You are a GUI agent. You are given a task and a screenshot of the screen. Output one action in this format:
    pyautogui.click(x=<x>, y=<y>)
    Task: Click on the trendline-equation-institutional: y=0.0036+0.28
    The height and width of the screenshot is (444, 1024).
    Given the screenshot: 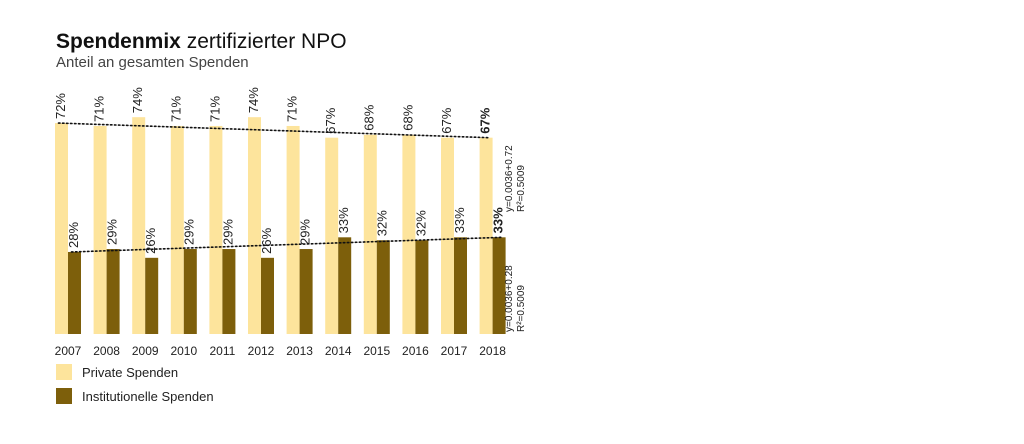 What is the action you would take?
    pyautogui.click(x=509, y=298)
    